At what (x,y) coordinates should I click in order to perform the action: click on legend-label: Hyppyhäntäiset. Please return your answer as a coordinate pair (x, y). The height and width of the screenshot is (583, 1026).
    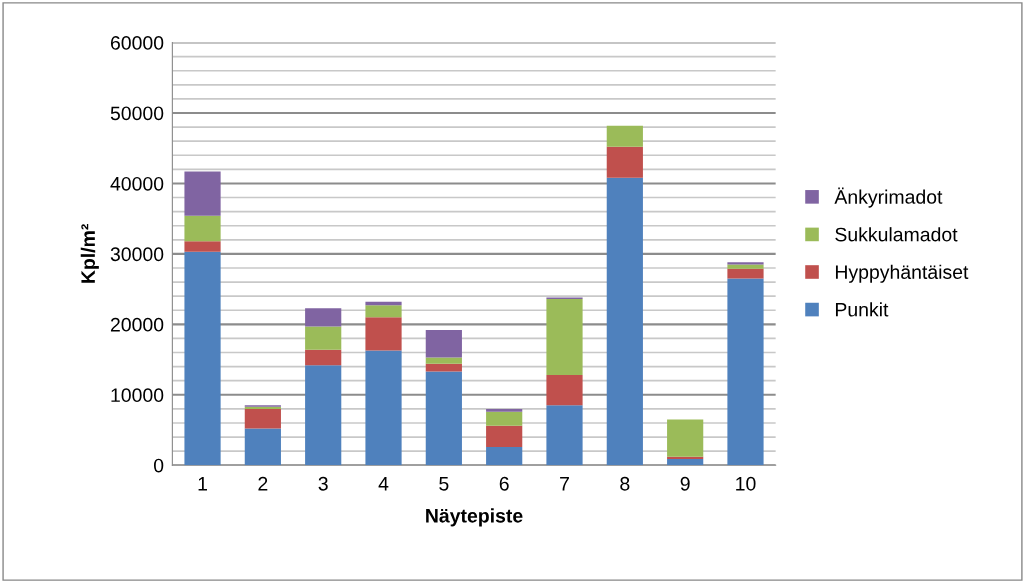
    Looking at the image, I should click on (902, 273).